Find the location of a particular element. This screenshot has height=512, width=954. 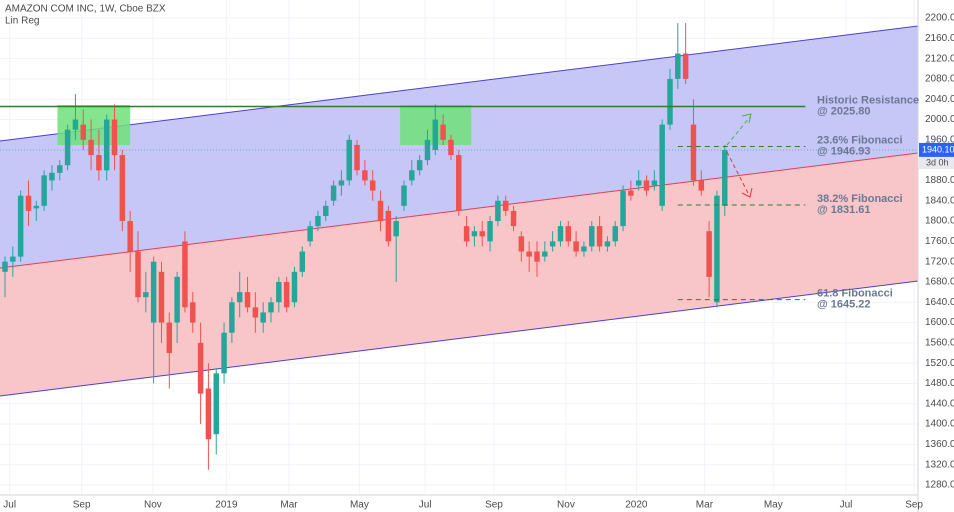

y-tick-label: 1720.00 is located at coordinates (939, 261).